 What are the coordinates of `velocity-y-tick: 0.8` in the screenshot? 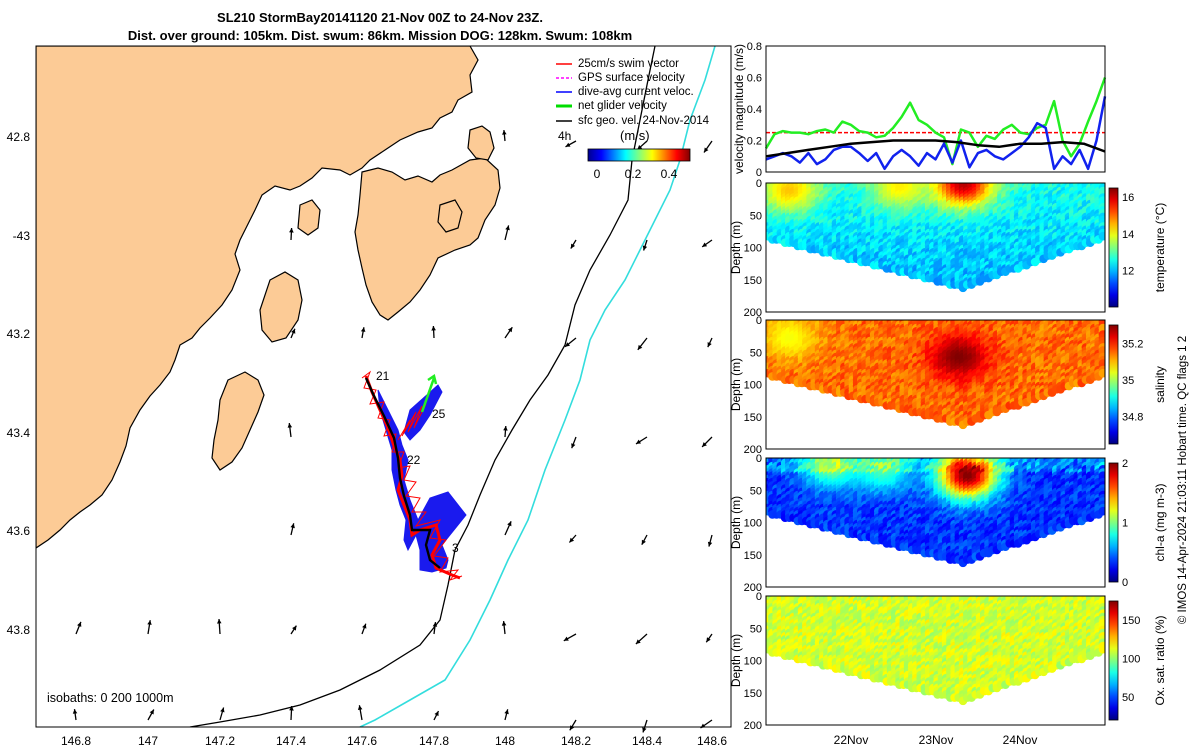 It's located at (754, 47).